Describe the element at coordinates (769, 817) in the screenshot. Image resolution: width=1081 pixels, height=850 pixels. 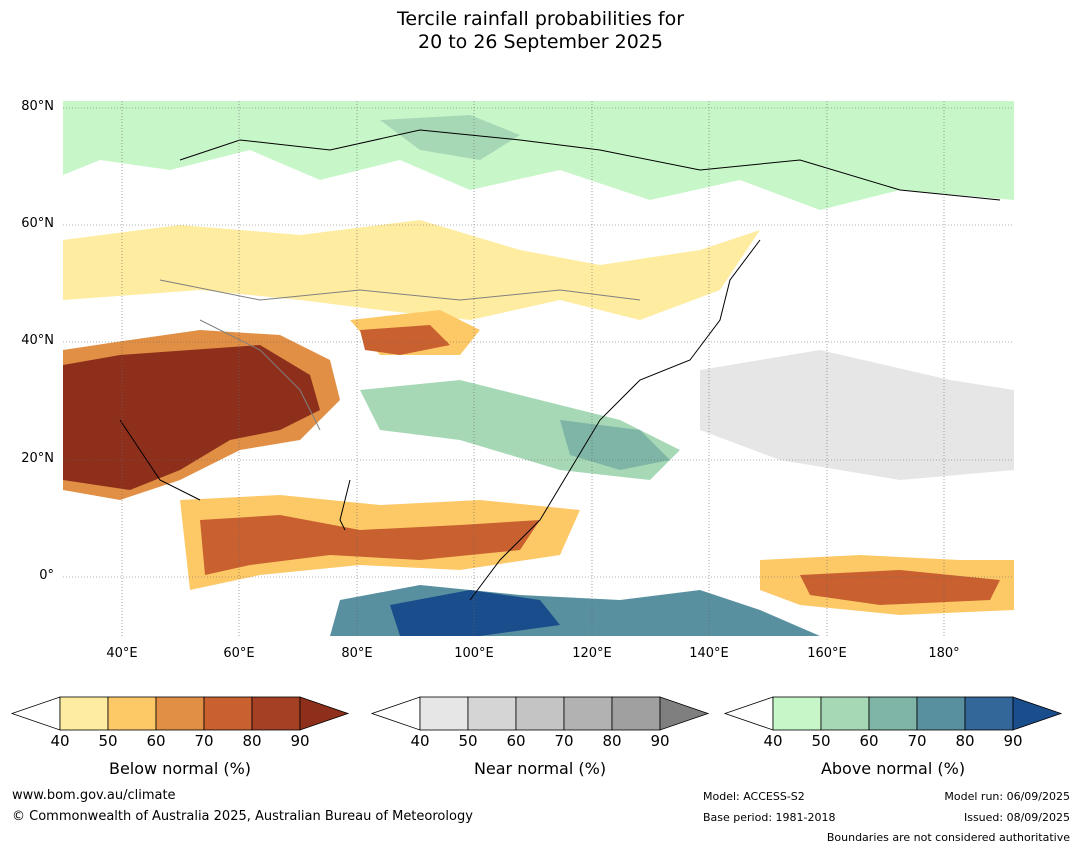
I see `footer-base-period: Base period: 1981-2018` at that location.